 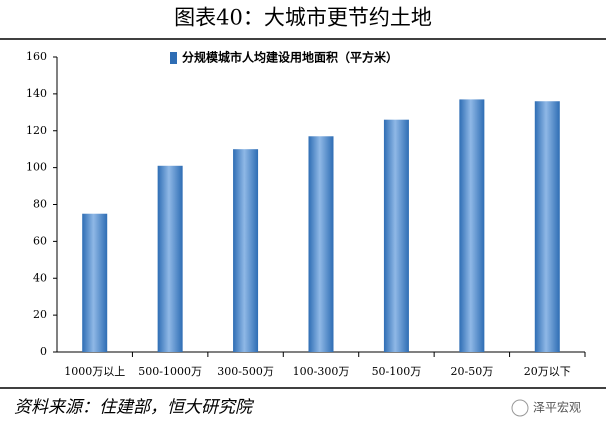 What do you see at coordinates (557, 407) in the screenshot?
I see `watermark: 泽平宏观` at bounding box center [557, 407].